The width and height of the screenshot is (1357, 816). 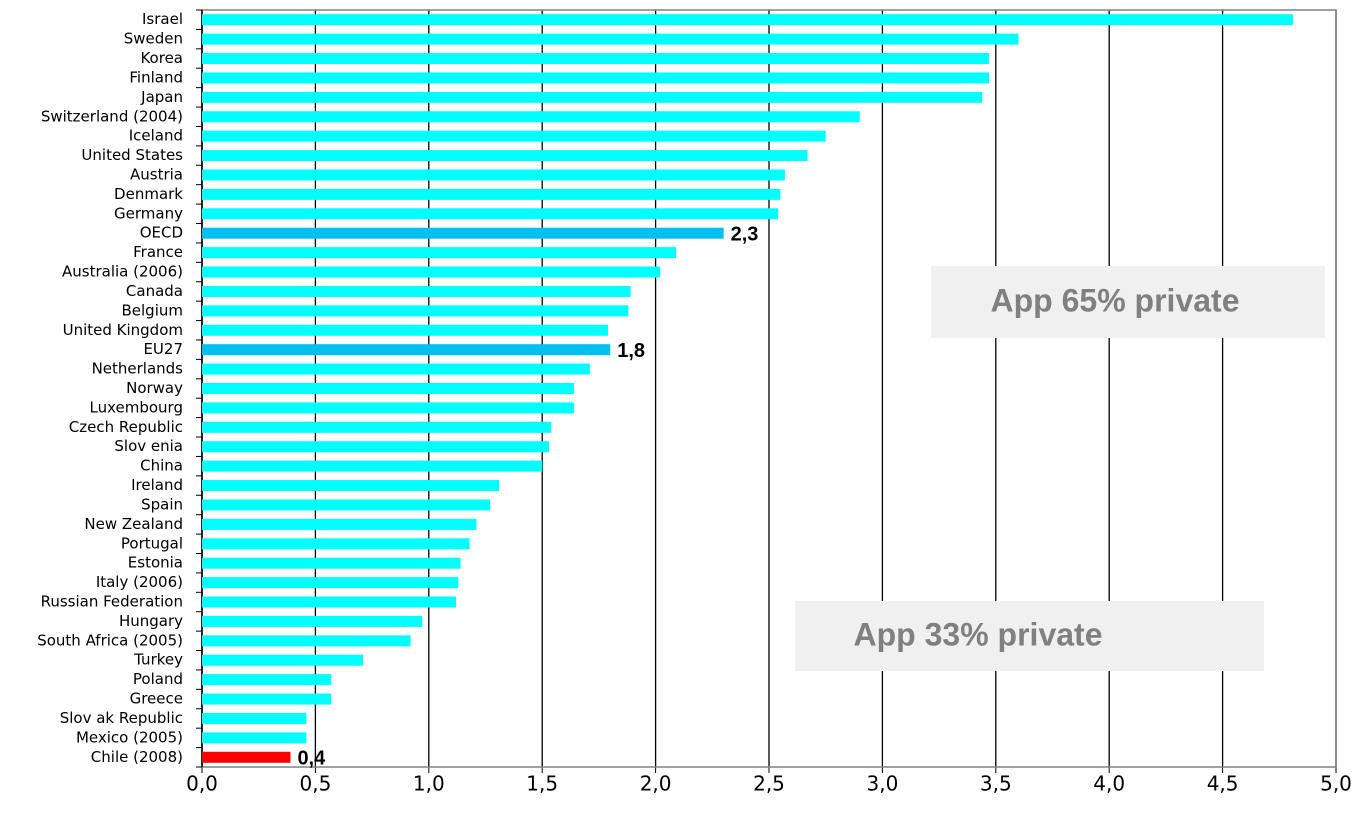 What do you see at coordinates (631, 351) in the screenshot?
I see `data-label: 1,8` at bounding box center [631, 351].